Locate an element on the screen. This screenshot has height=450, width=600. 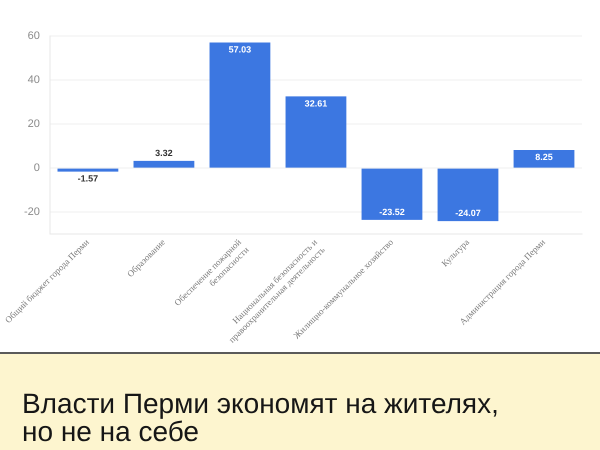
text: Власти Перми экономят на жителях, но не на себе is located at coordinates (261, 417).